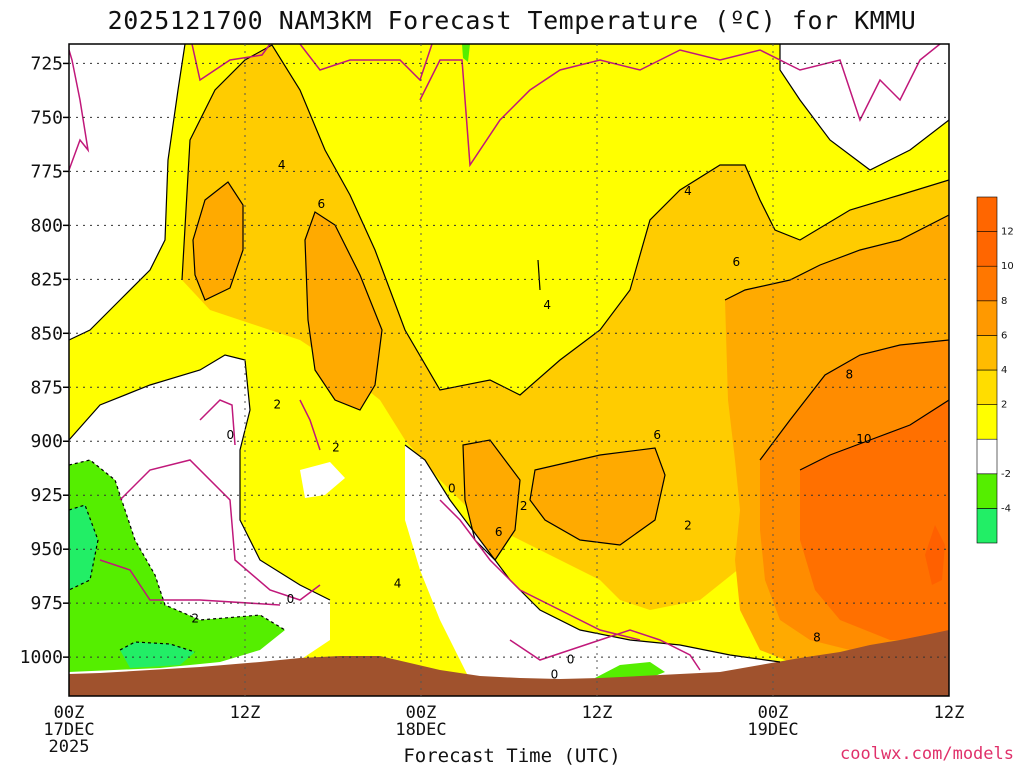 This screenshot has width=1024, height=768. Describe the element at coordinates (46, 279) in the screenshot. I see `y-tick-label: 825` at that location.